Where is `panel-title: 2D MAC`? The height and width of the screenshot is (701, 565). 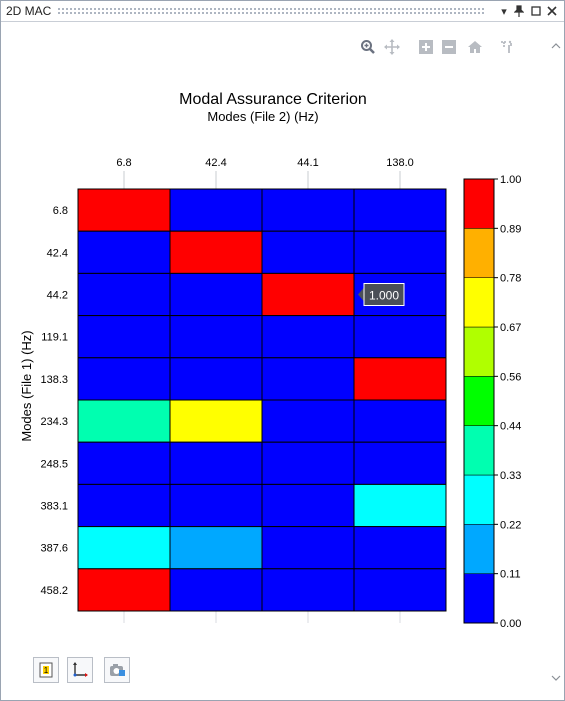 panel-title: 2D MAC is located at coordinates (29, 11).